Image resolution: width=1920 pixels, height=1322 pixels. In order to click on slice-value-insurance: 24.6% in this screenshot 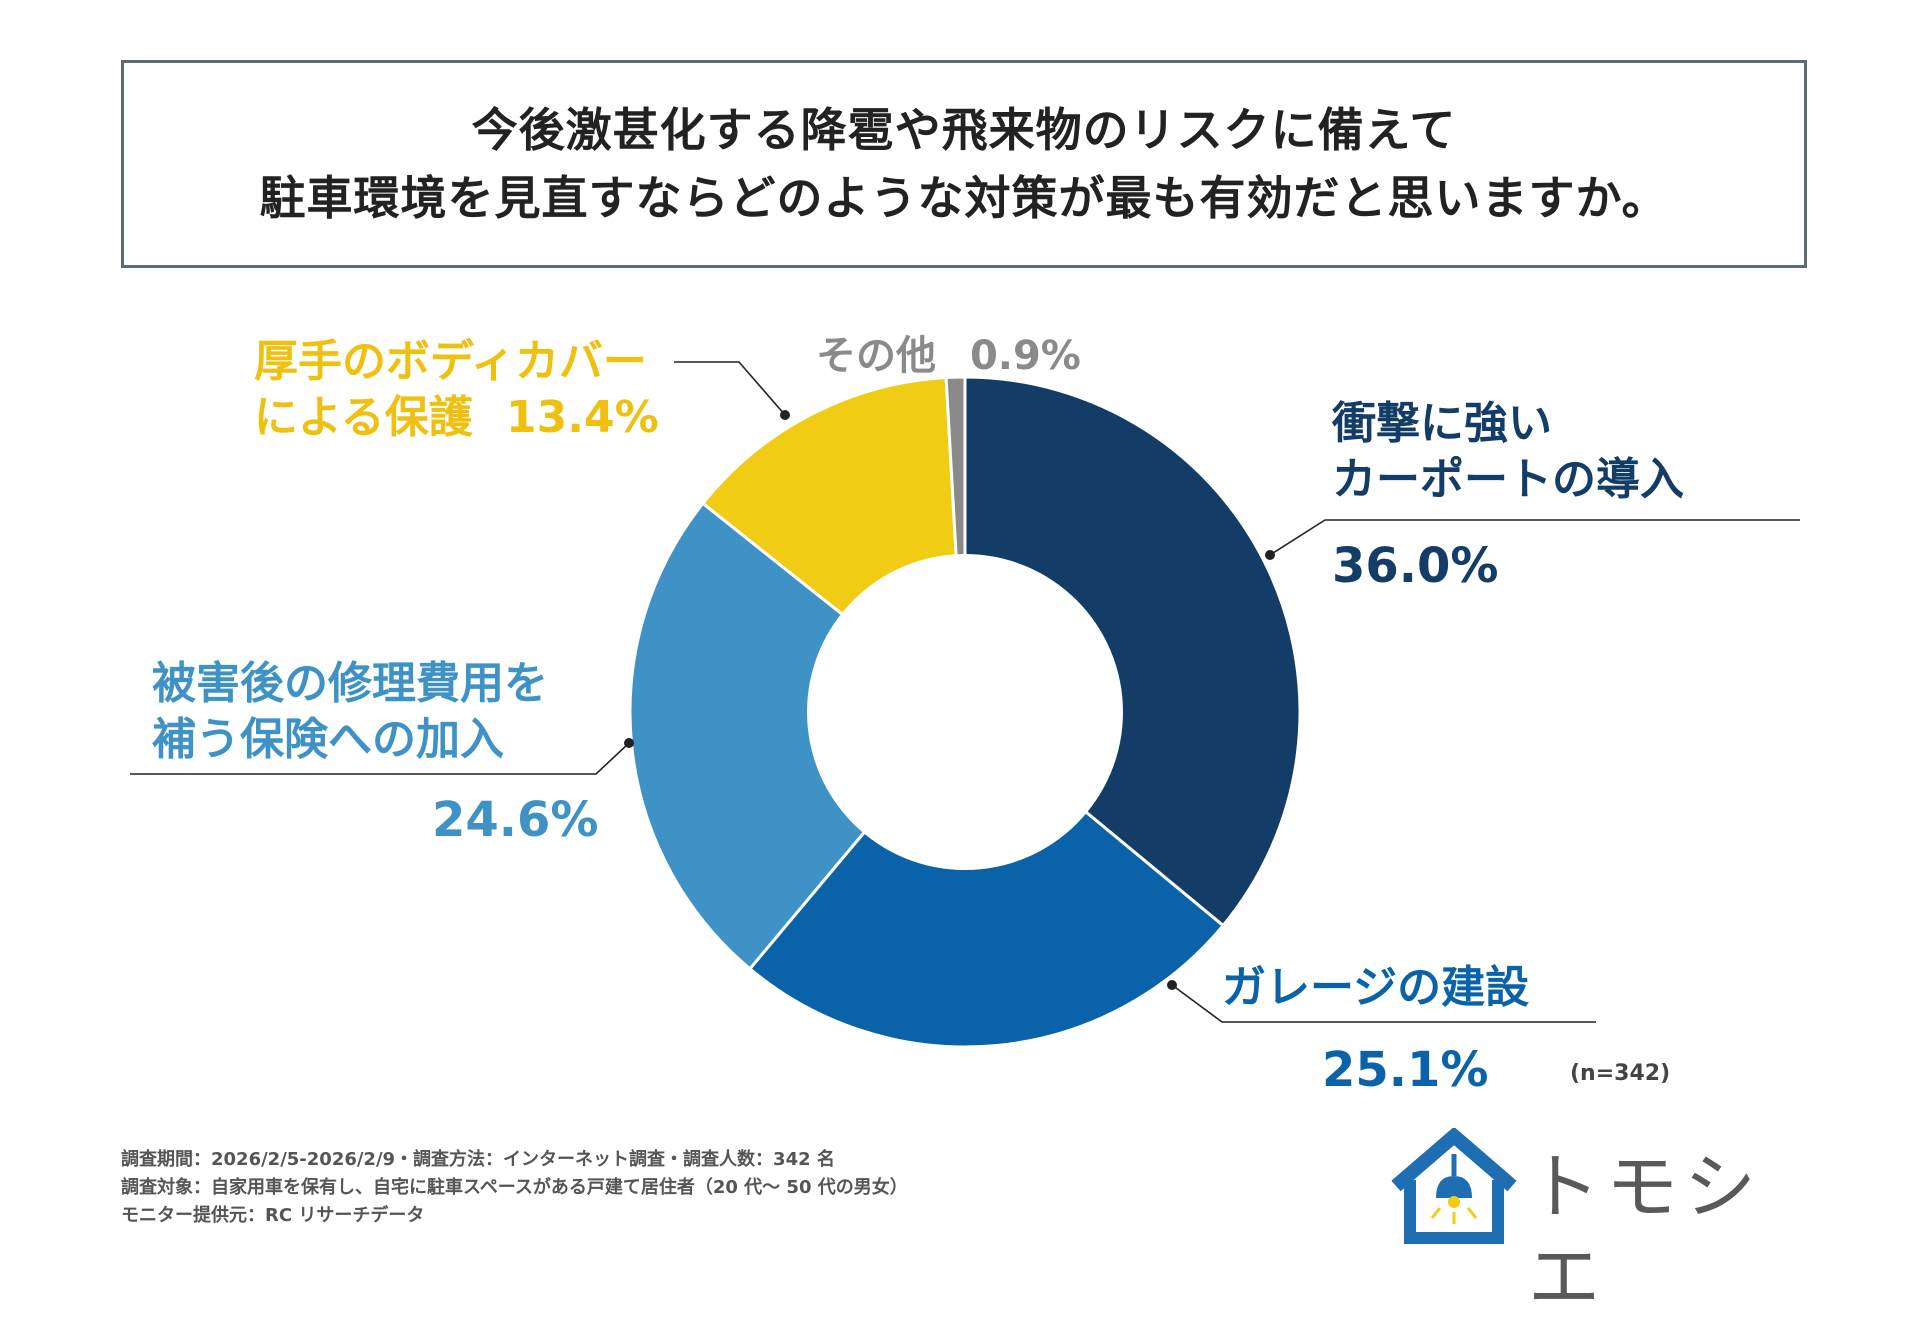, I will do `click(515, 820)`.